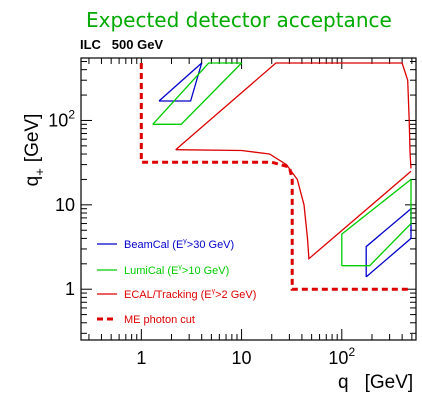  I want to click on x-tick-label-exponent: 2, so click(351, 352).